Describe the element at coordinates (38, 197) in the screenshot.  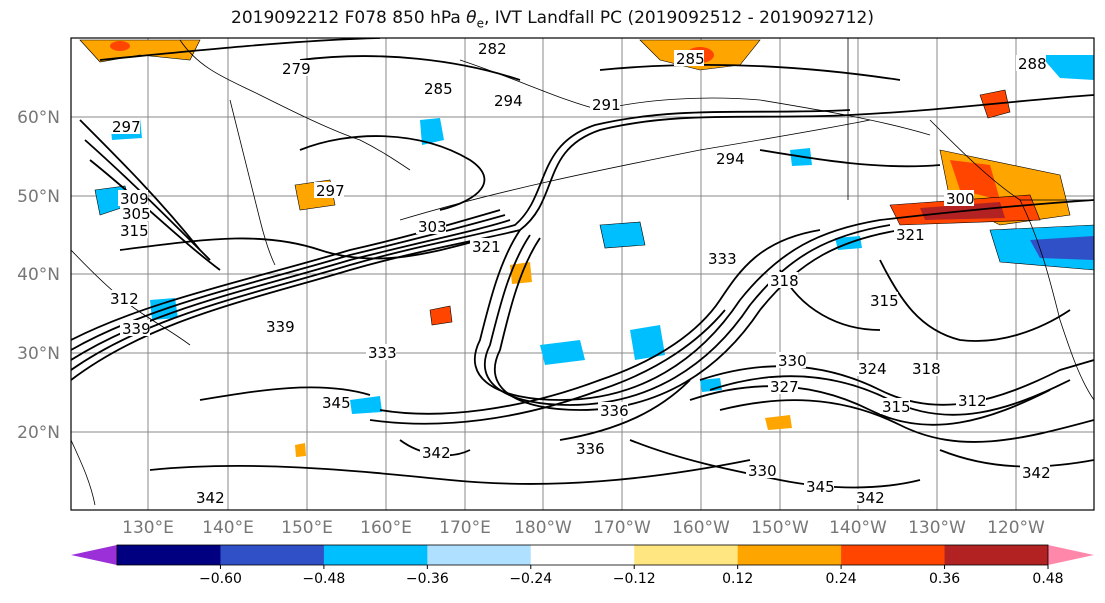
I see `lat-label: 50°N` at that location.